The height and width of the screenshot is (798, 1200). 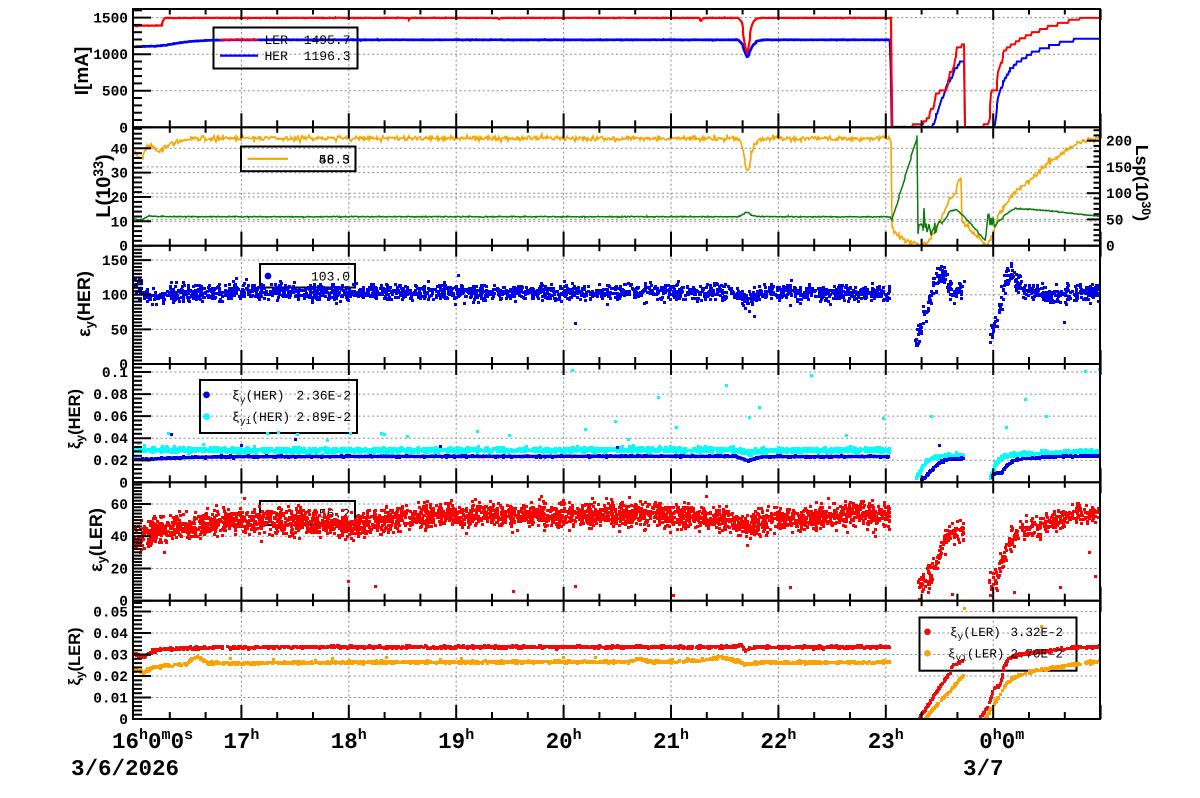 I want to click on svg-text: 2.36E-2, so click(x=323, y=395).